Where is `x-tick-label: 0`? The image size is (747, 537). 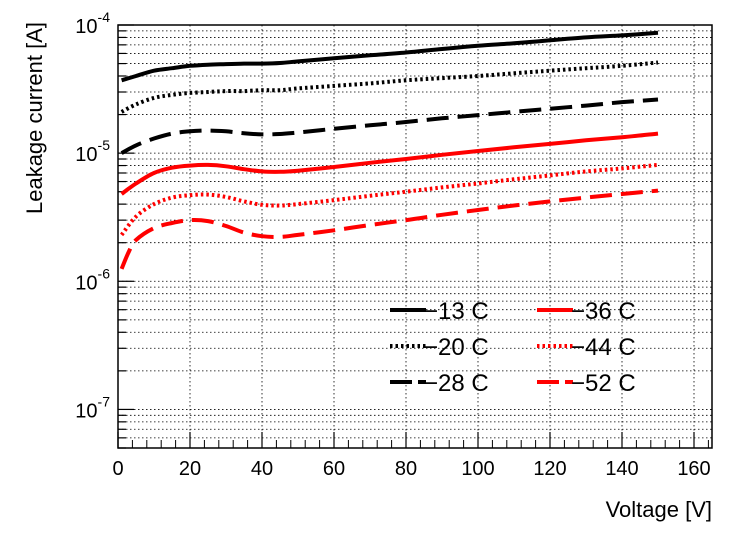
x-tick-label: 0 is located at coordinates (117, 469).